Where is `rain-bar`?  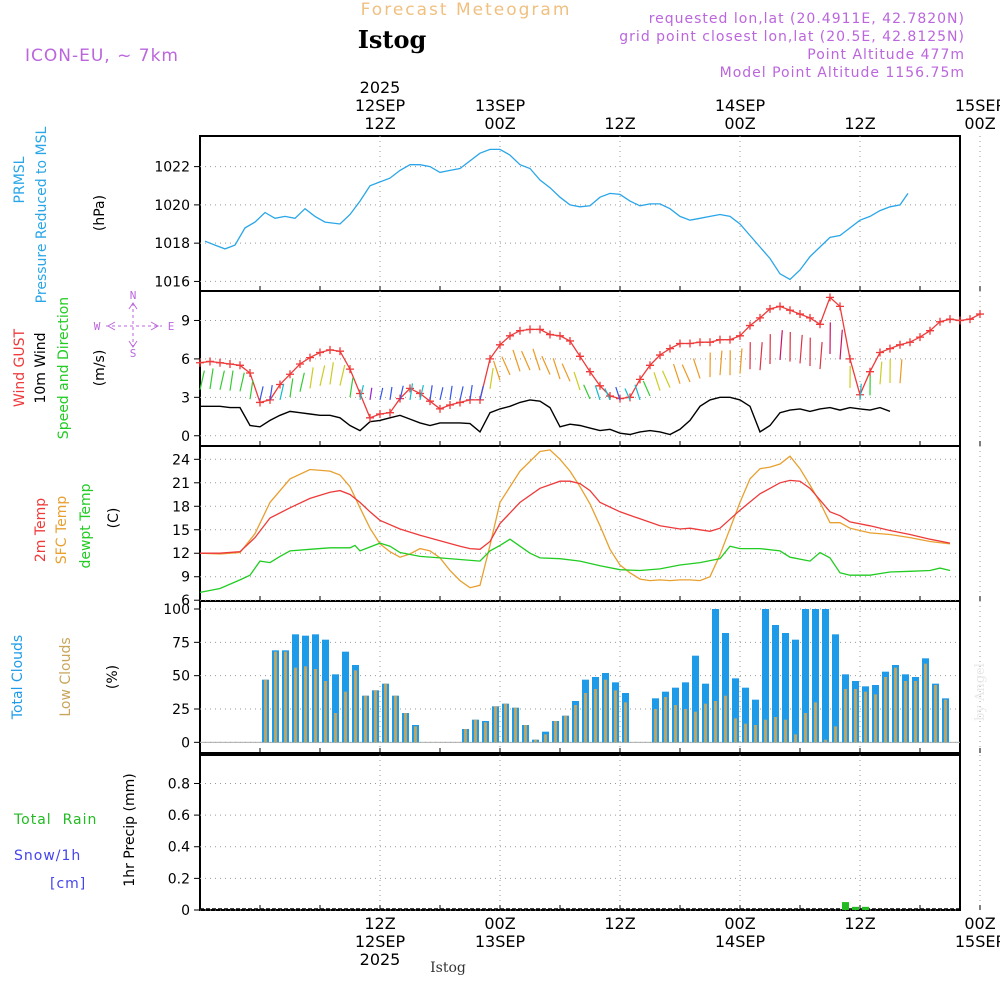 rain-bar is located at coordinates (865, 908).